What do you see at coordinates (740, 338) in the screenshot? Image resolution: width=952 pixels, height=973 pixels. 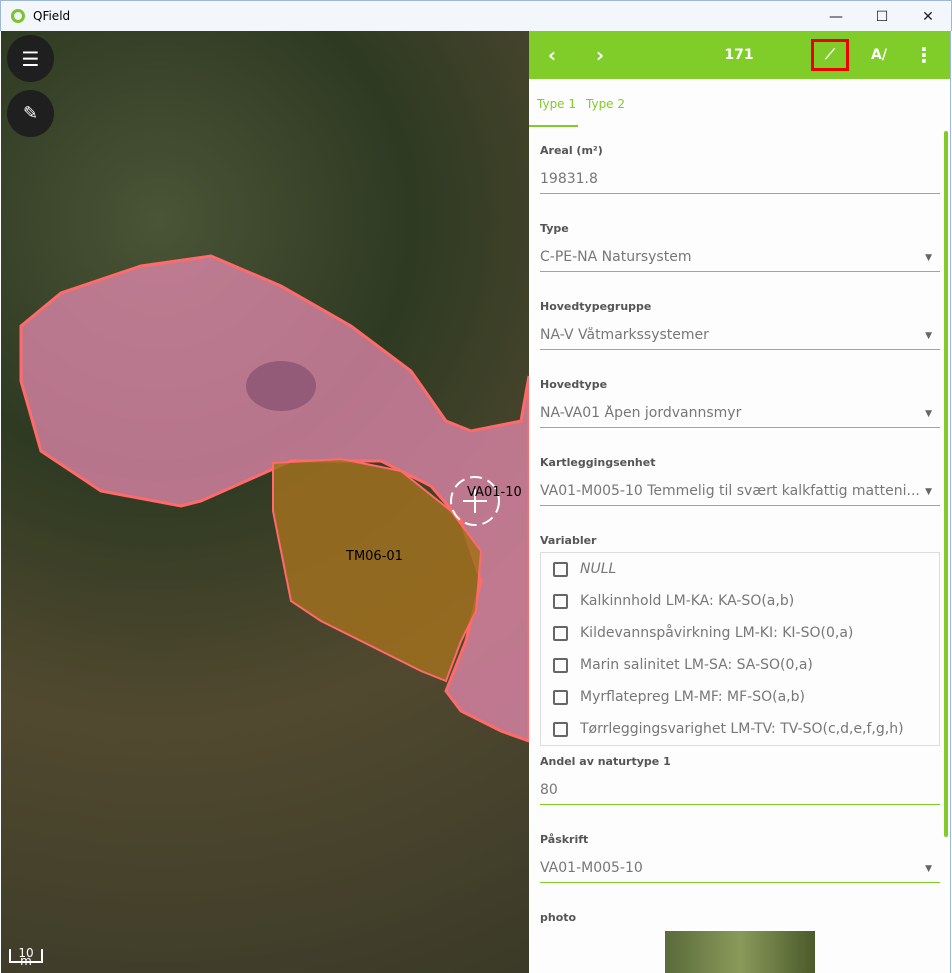 I see `hovedtypegruppe-dropdown: NA-V Våtmarkssystemer ▼` at bounding box center [740, 338].